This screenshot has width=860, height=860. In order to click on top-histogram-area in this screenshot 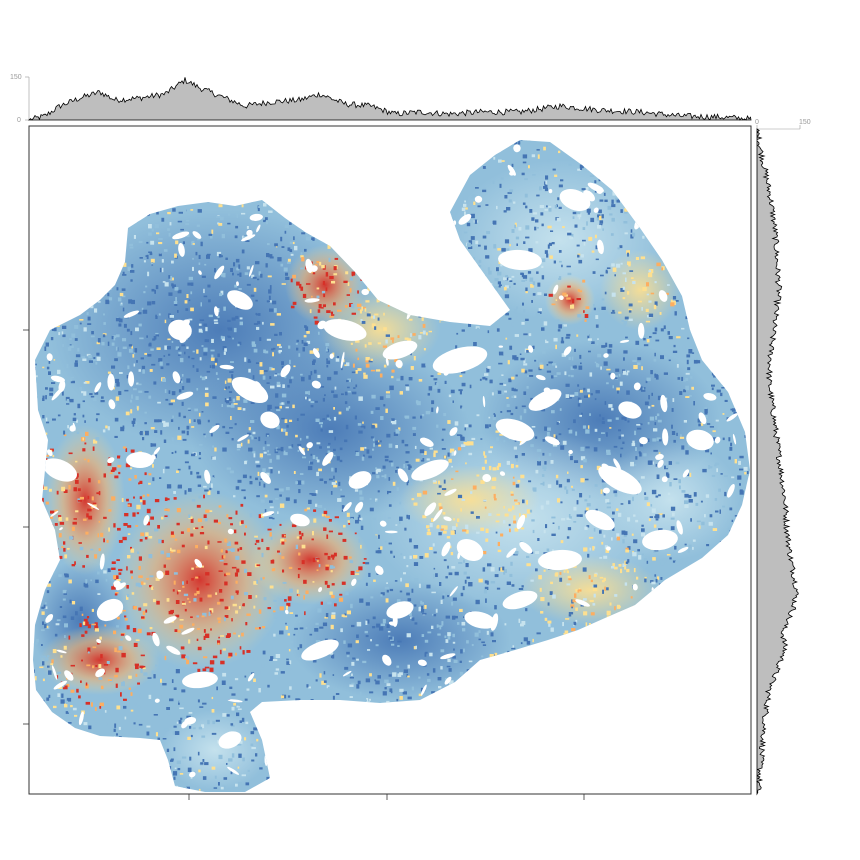, I will do `click(389, 99)`.